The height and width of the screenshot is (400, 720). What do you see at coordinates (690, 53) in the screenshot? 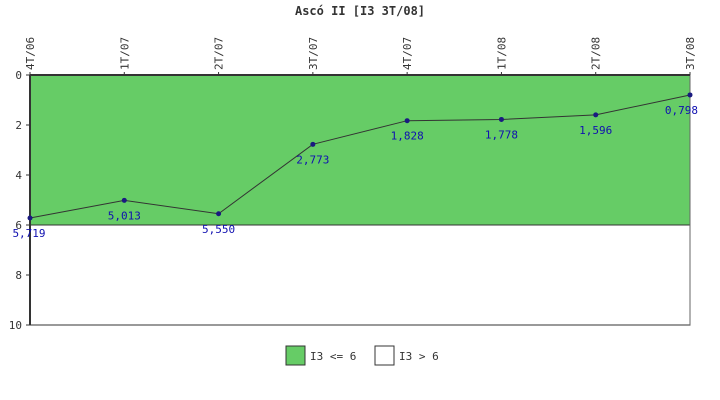
I see `x-tick-label: 3T/08` at bounding box center [690, 53].